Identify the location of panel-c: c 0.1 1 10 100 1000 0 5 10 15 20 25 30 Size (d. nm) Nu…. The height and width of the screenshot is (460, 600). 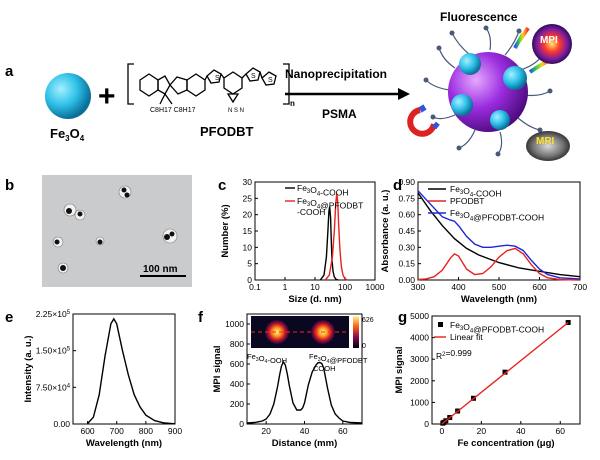
(301, 241).